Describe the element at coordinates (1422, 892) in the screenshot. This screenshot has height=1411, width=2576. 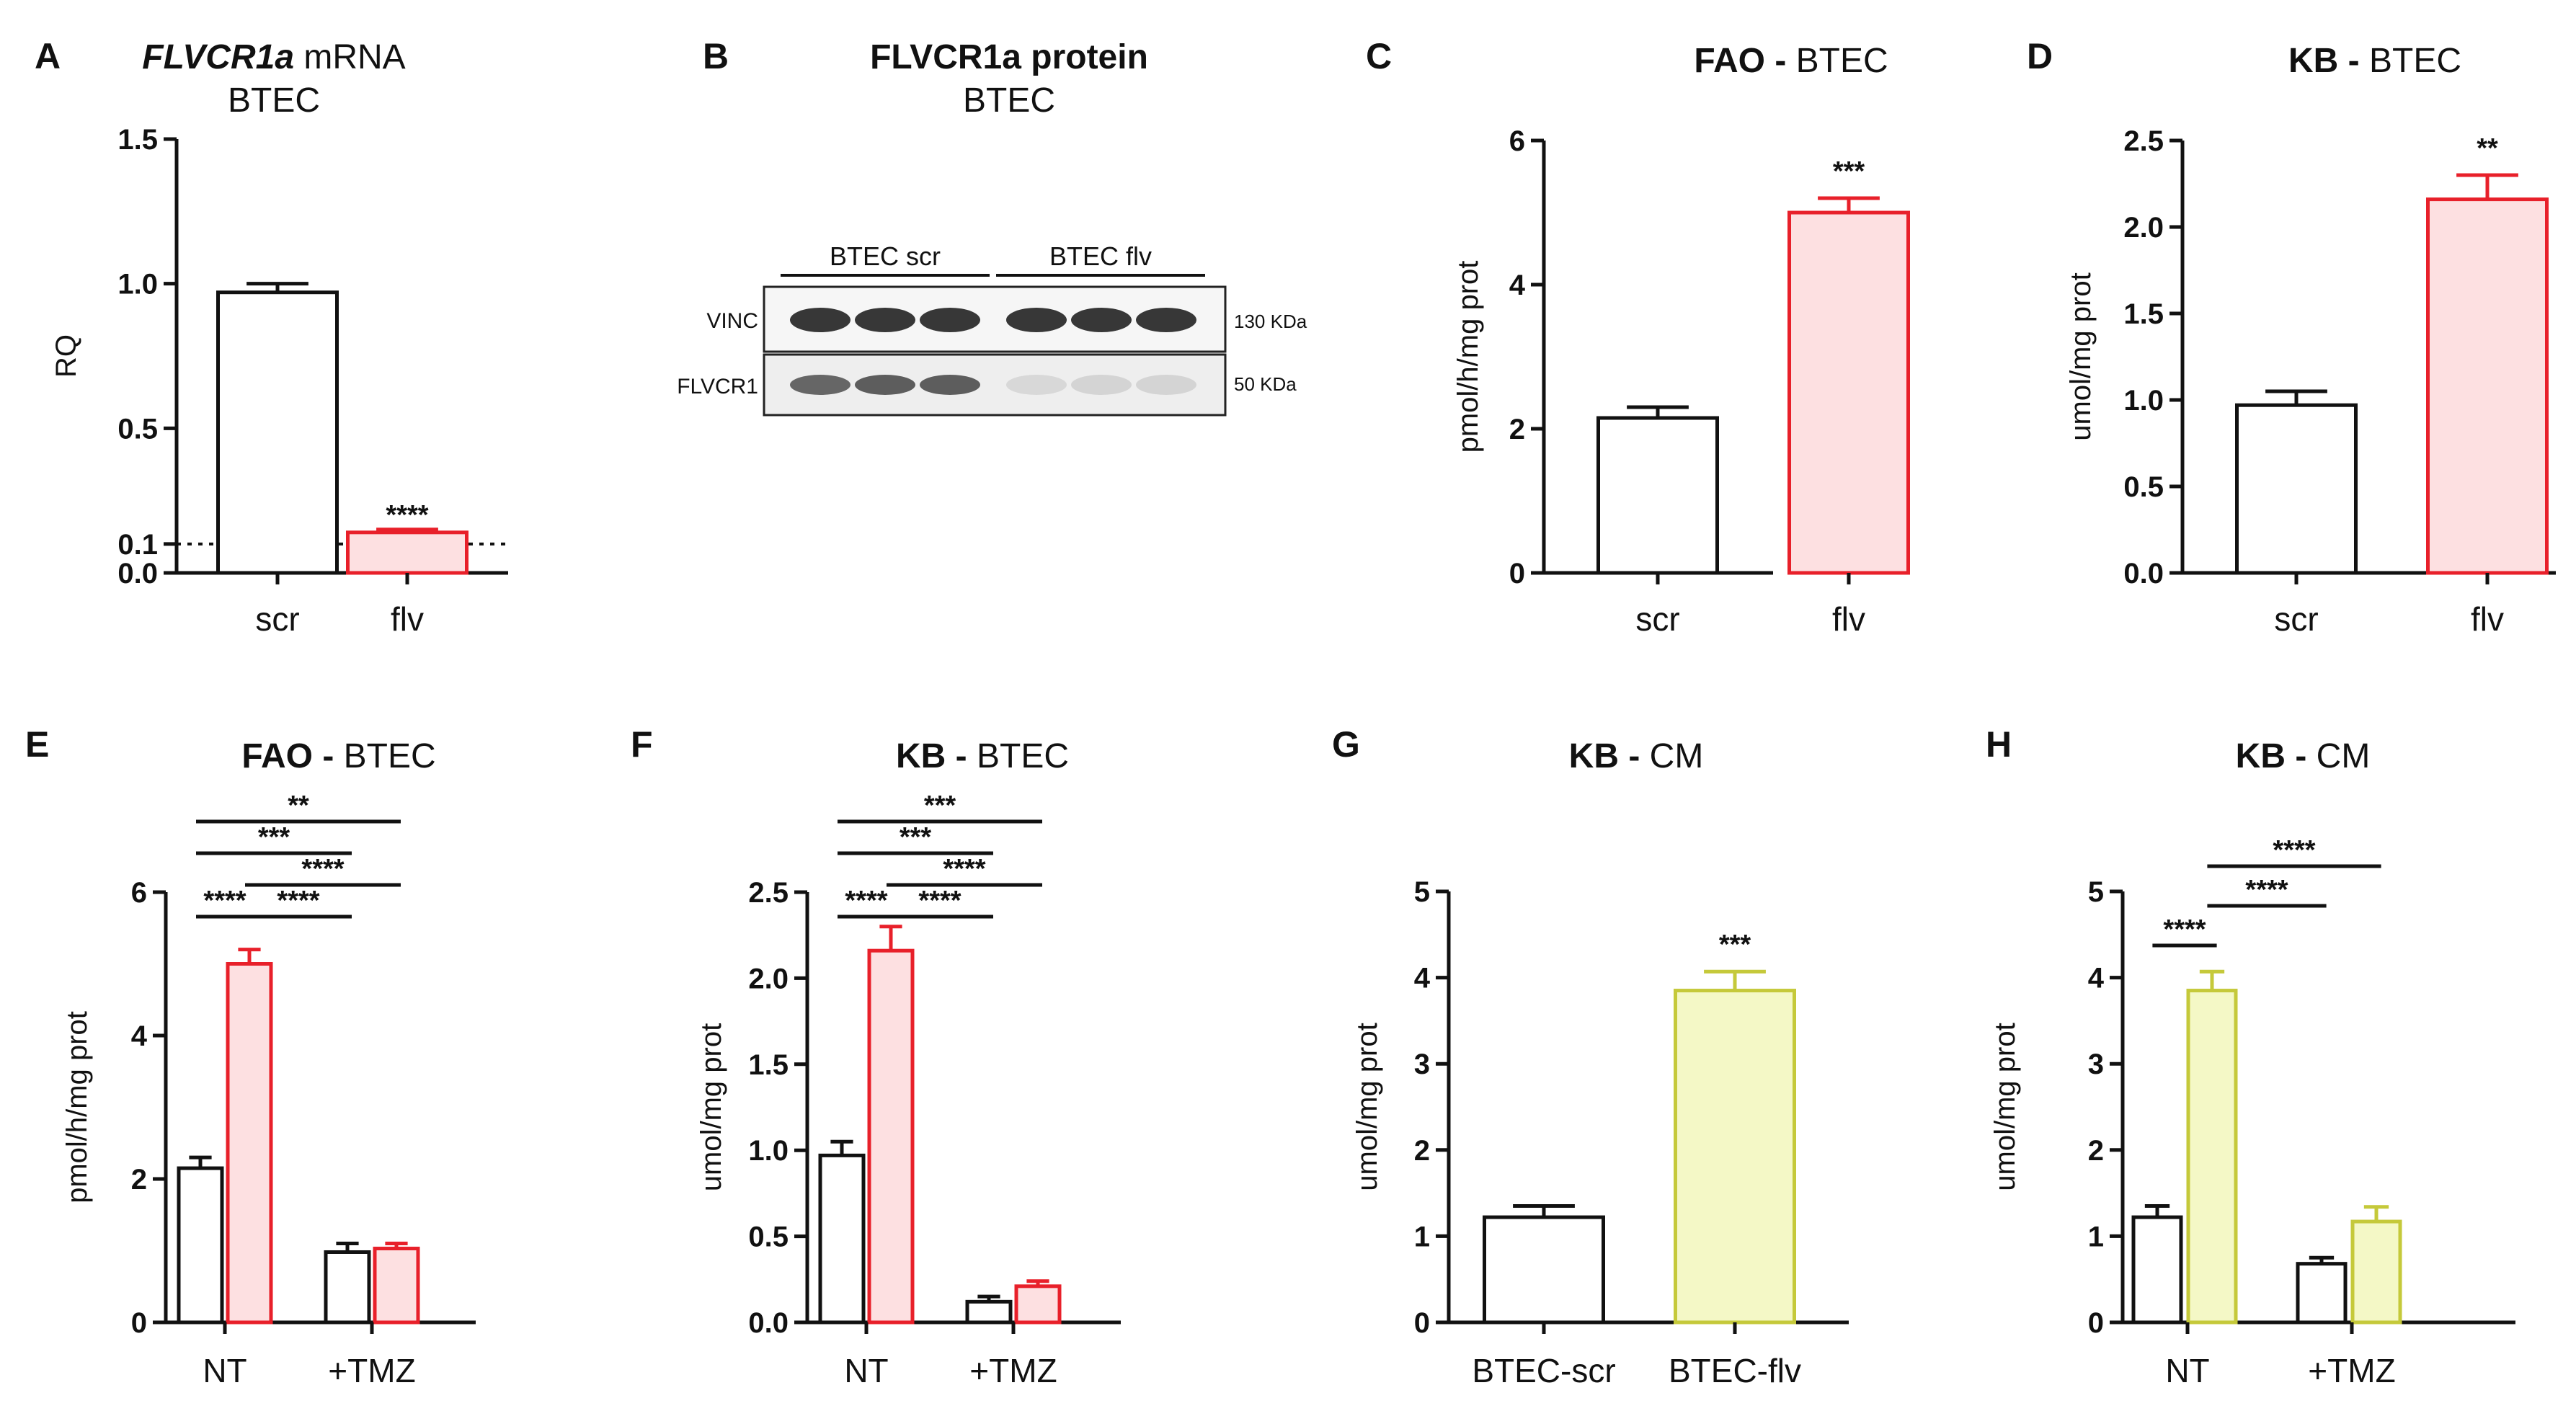
I see `panel-g-y-tick-label: 5` at that location.